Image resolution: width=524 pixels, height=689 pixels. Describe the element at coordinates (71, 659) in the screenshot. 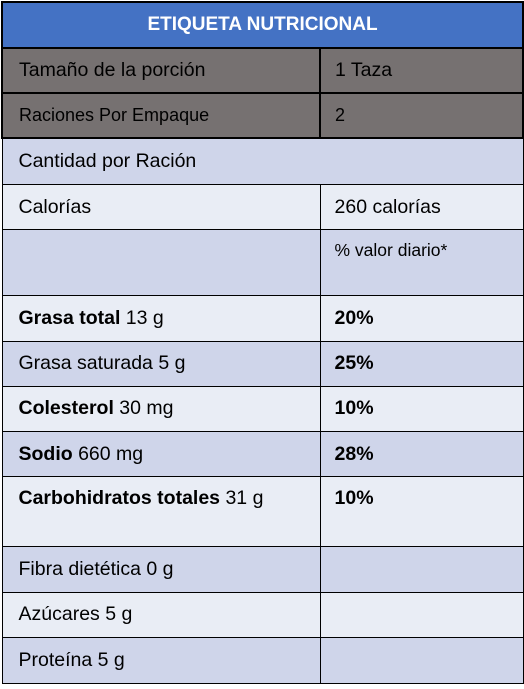

I see `nutrient-name: Proteína 5 g` at that location.